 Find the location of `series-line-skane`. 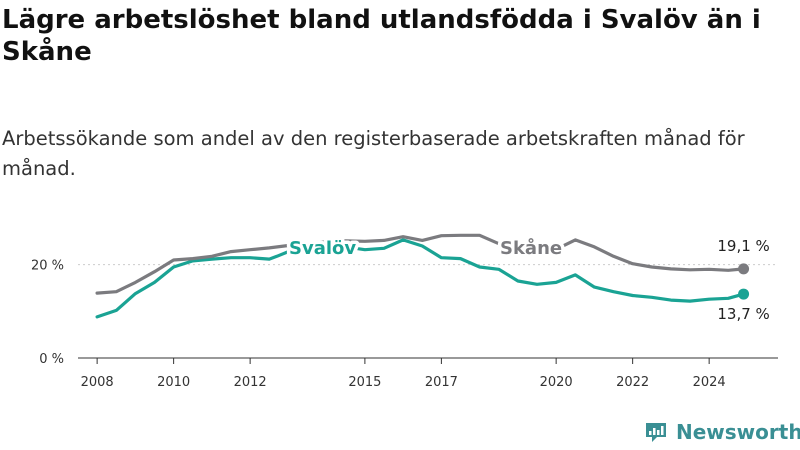

series-line-skane is located at coordinates (420, 264).